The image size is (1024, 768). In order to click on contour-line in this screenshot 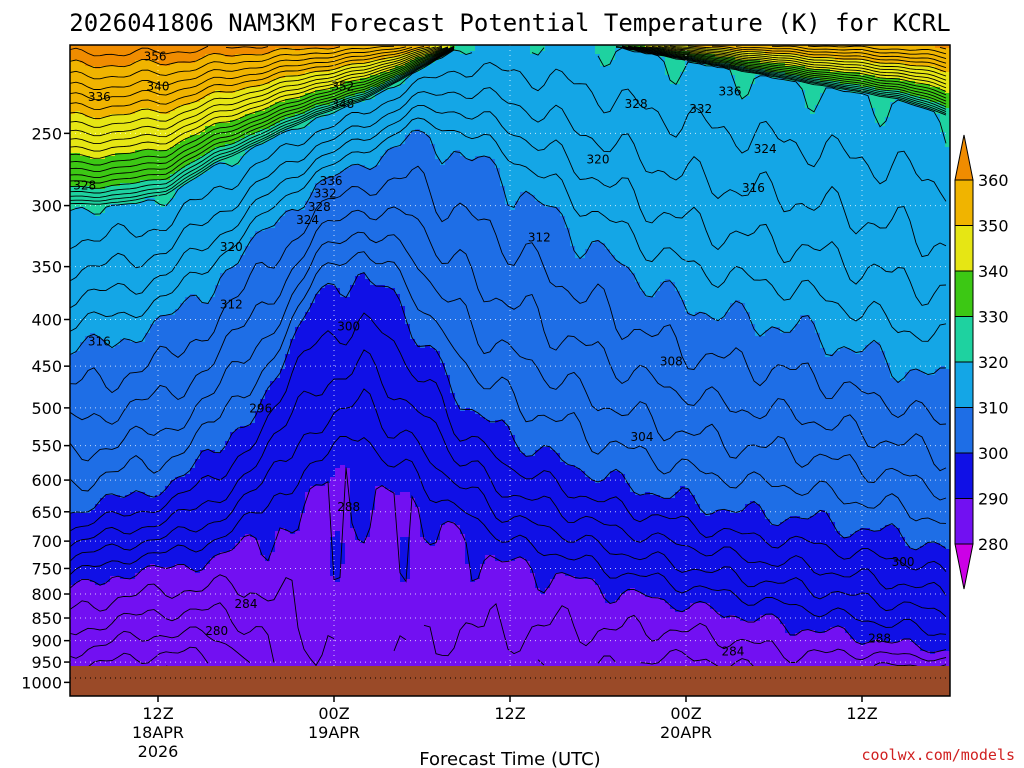, I will do `click(508, 77)`.